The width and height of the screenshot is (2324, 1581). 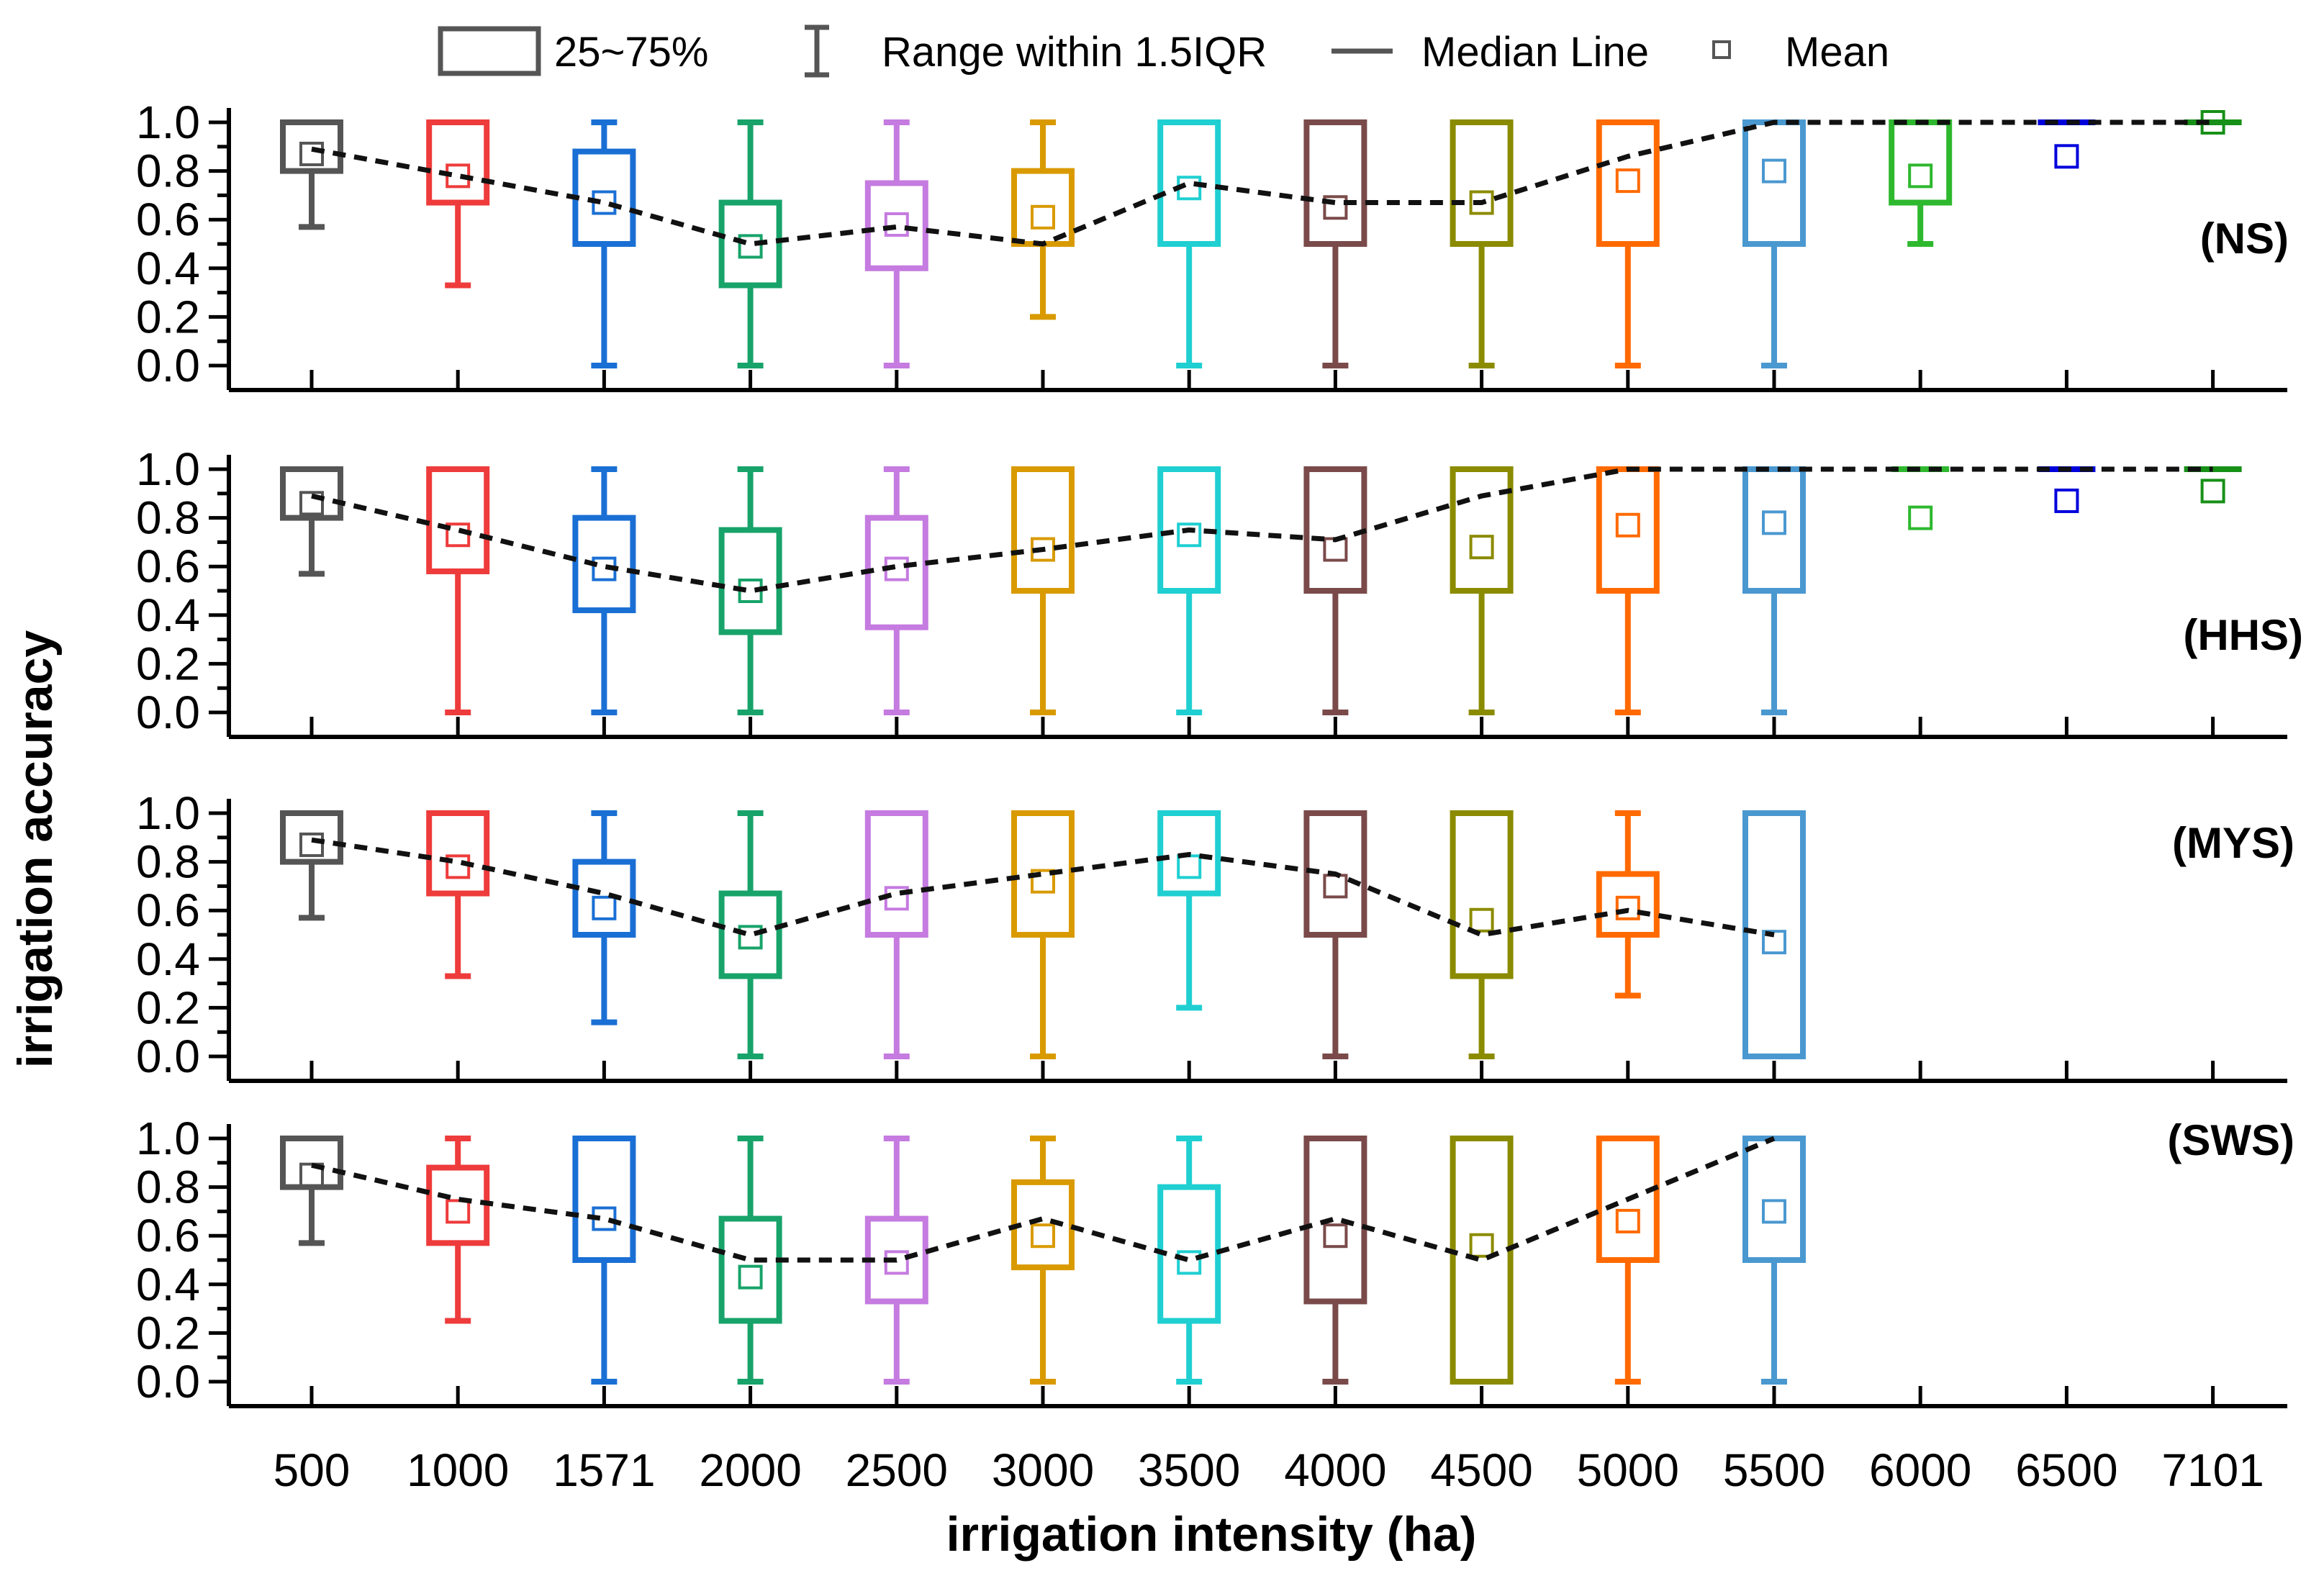 I want to click on x-tick-label: 1571, so click(x=604, y=1470).